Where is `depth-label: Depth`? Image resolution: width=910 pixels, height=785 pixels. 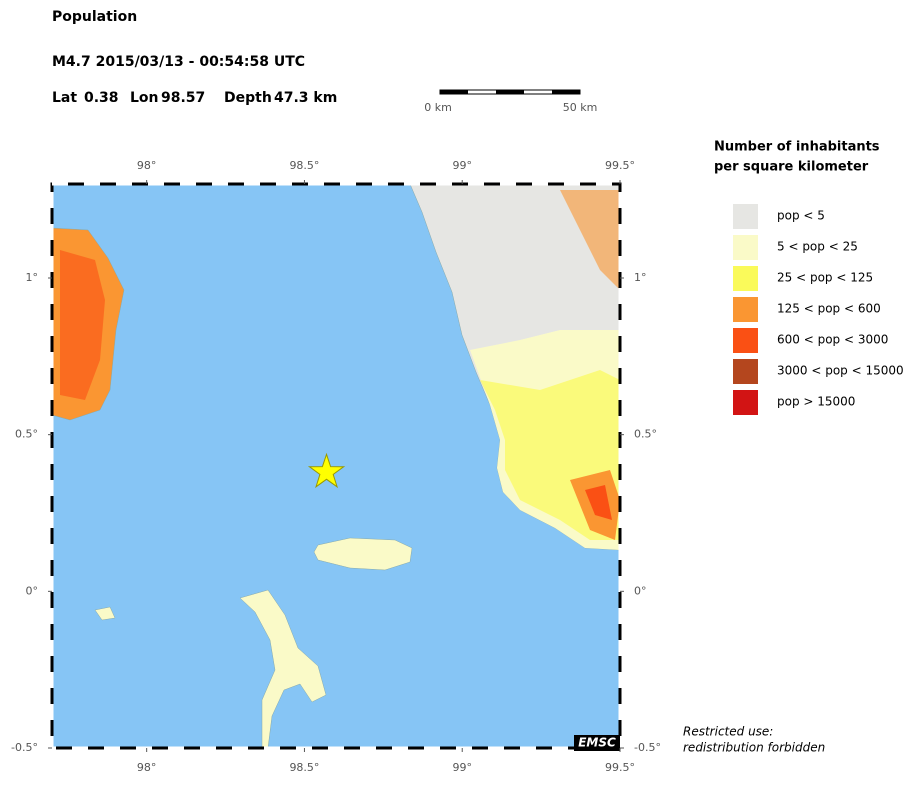 depth-label: Depth is located at coordinates (248, 98).